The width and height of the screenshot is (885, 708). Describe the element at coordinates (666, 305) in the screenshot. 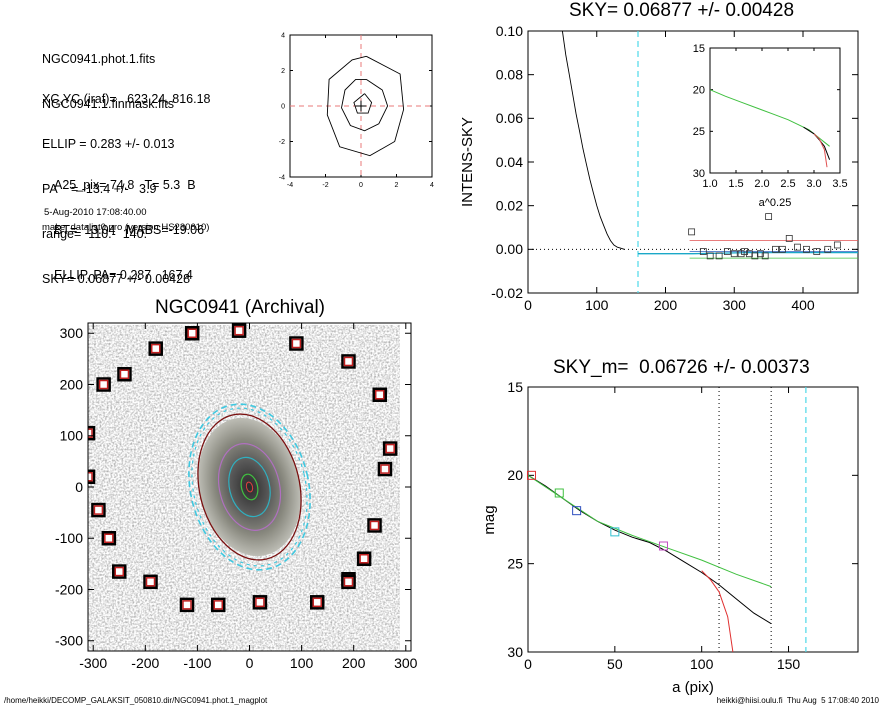

I see `x-tick-label: 200` at that location.